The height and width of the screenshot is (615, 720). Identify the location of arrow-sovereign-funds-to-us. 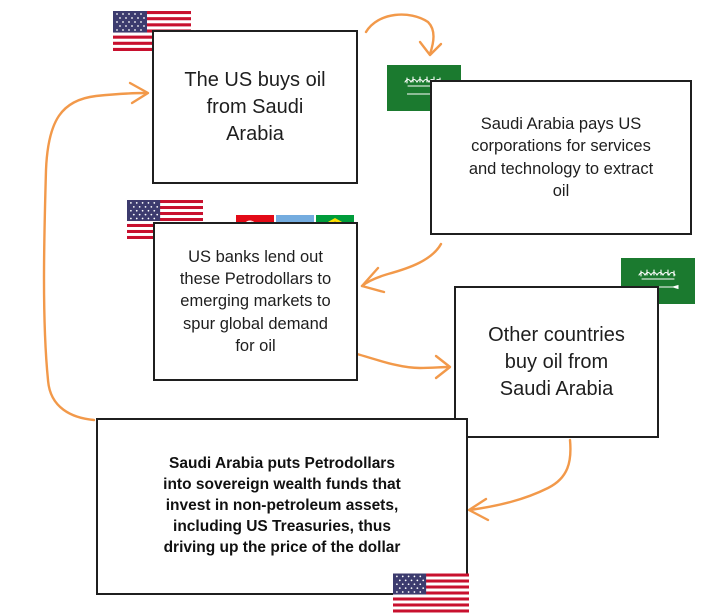
(96, 251).